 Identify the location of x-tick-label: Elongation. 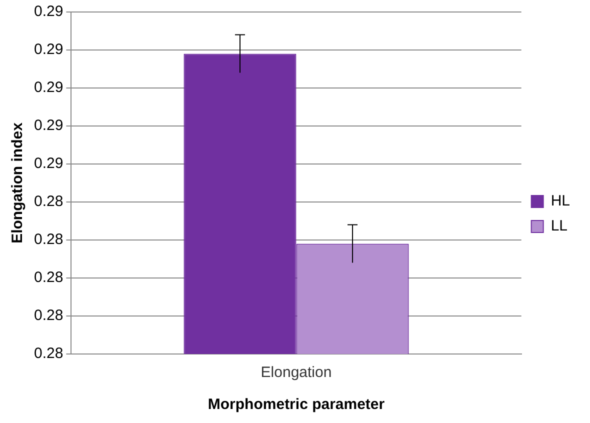
(296, 373).